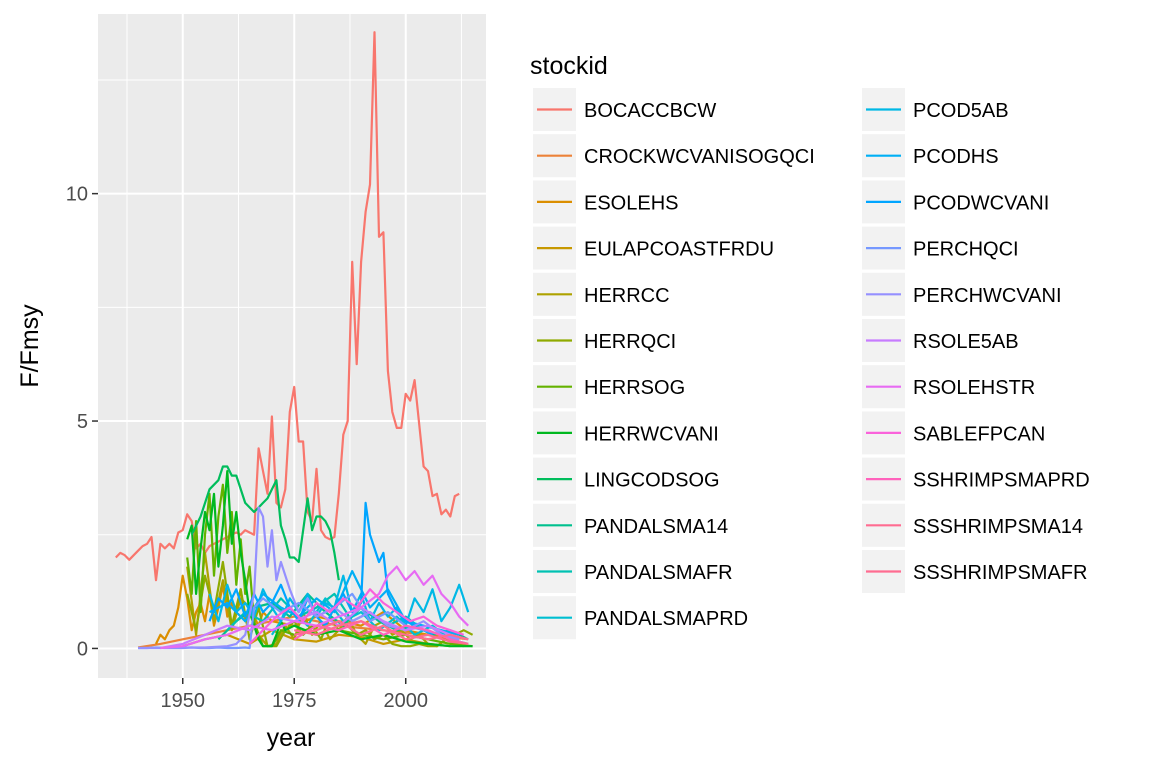 The height and width of the screenshot is (768, 1152). Describe the element at coordinates (1000, 573) in the screenshot. I see `legend-label: SSSHRIMPSMAFR` at that location.